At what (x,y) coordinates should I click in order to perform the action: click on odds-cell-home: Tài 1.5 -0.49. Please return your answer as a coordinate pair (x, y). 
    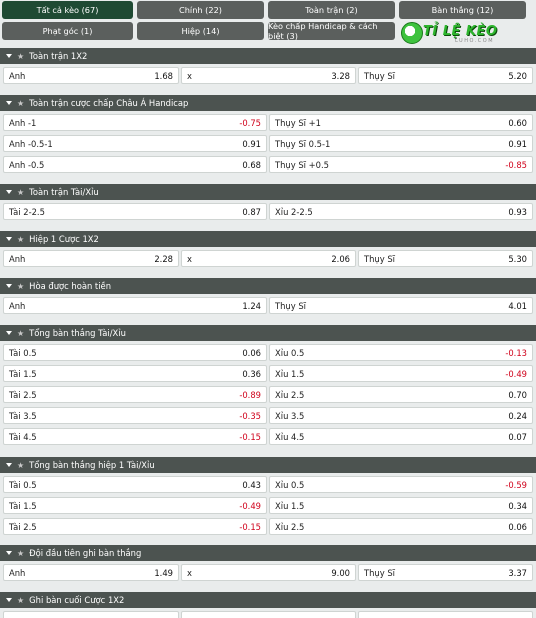
    Looking at the image, I should click on (135, 505).